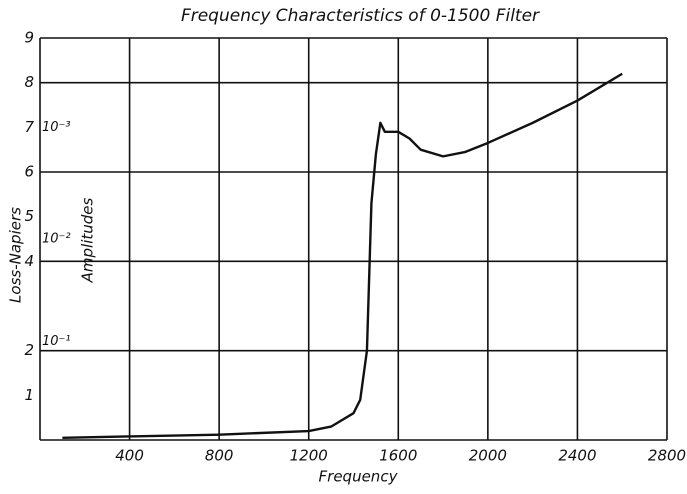 Image resolution: width=687 pixels, height=494 pixels. What do you see at coordinates (56, 239) in the screenshot?
I see `y2-tick-label: 10⁻²` at bounding box center [56, 239].